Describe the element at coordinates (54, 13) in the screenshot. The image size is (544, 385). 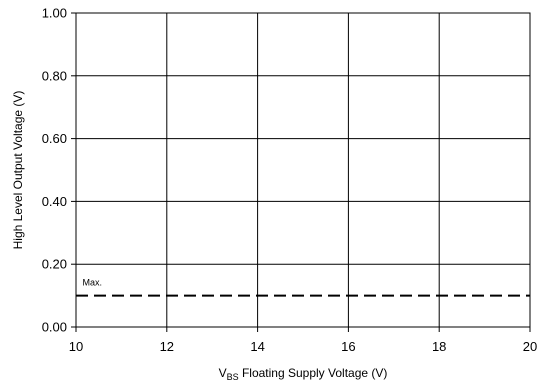
I see `y-tick-label: 1.00` at that location.